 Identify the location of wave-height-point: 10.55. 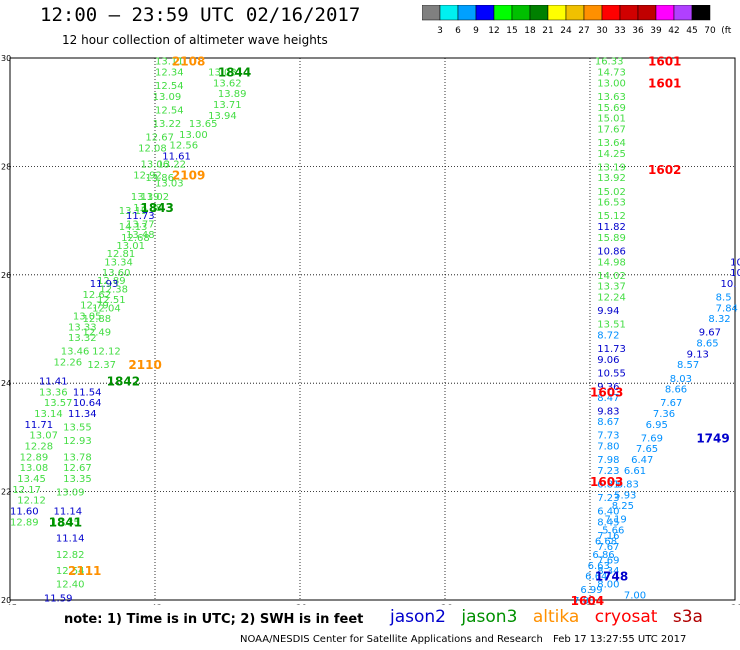
(611, 373).